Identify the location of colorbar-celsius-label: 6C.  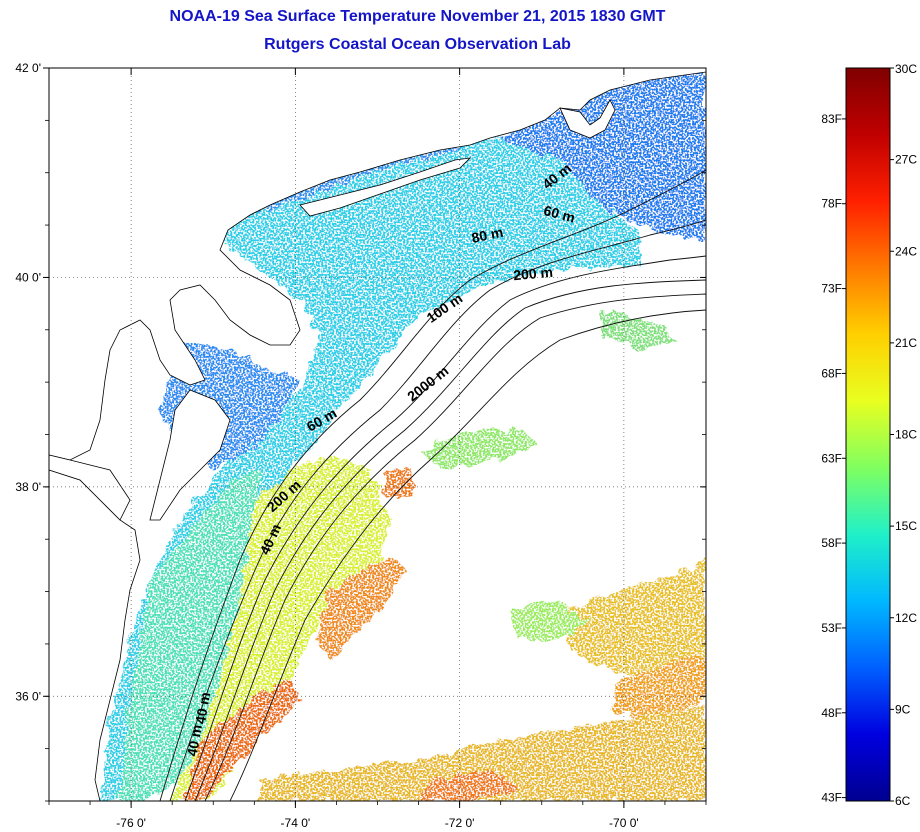
(903, 801).